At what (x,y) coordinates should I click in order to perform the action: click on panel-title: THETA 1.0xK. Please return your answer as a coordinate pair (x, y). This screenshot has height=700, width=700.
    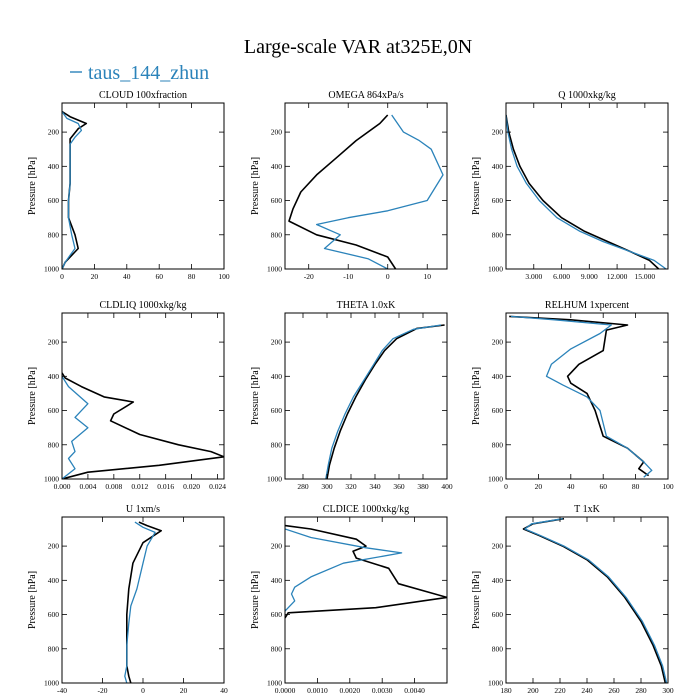
    Looking at the image, I should click on (366, 305).